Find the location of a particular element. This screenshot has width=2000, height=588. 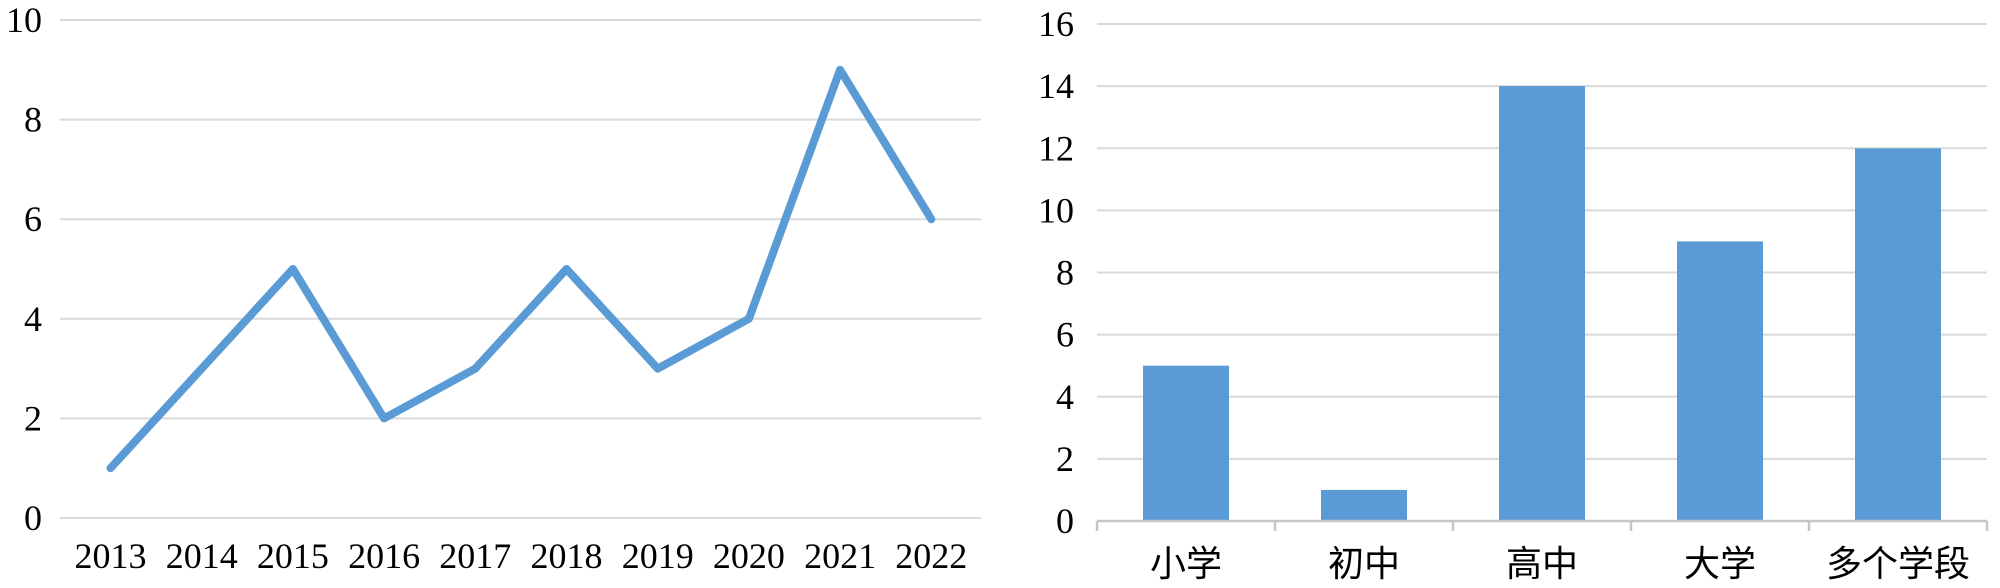

x-tick-label: 2013 is located at coordinates (111, 556).